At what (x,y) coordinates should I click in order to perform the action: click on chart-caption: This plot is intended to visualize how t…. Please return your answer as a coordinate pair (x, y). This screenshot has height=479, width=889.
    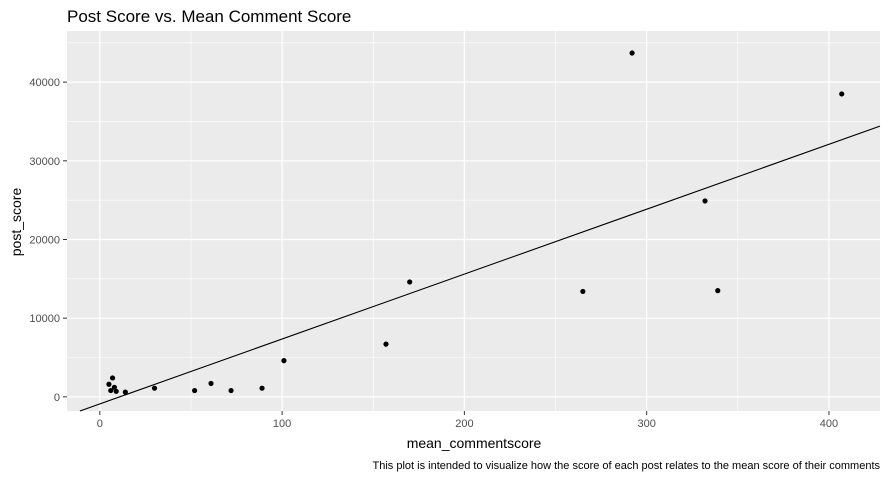
    Looking at the image, I should click on (627, 466).